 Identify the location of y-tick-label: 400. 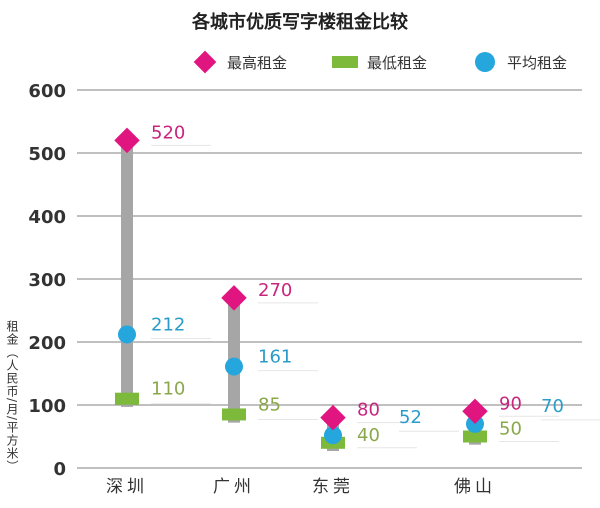
(47, 217).